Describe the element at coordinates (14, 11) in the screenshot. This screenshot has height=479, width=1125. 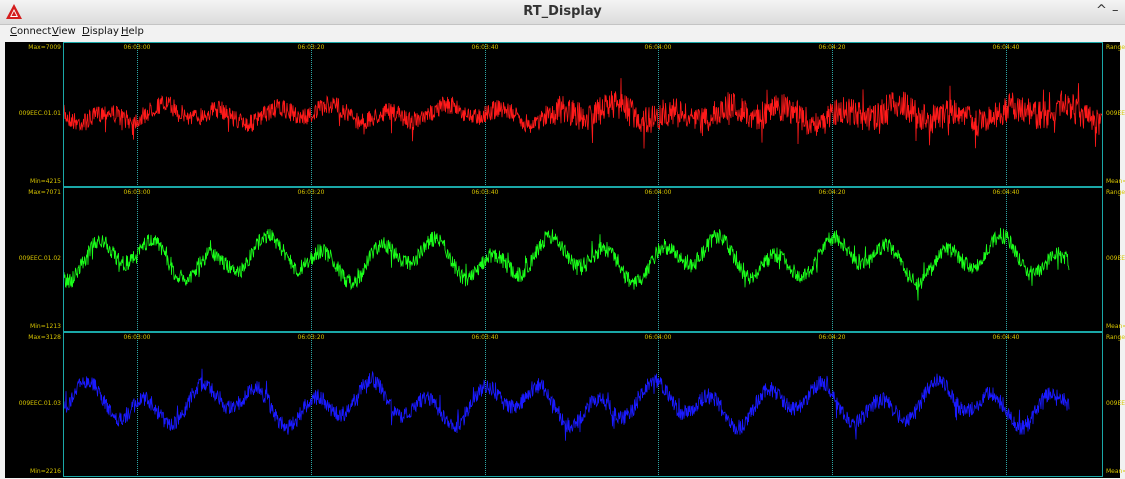
I see `app-logo-icon` at that location.